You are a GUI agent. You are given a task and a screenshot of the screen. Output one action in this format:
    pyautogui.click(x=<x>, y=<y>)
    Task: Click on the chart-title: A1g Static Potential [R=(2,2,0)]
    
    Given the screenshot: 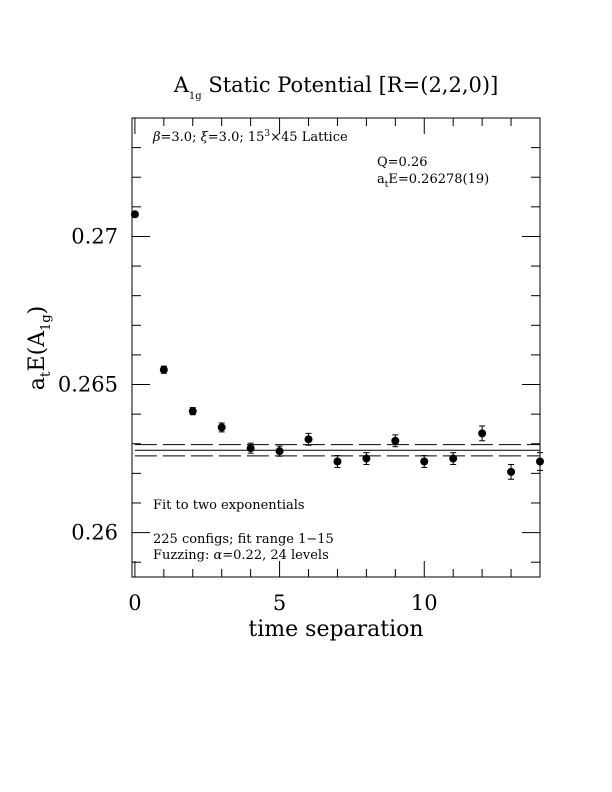 What is the action you would take?
    pyautogui.click(x=336, y=87)
    